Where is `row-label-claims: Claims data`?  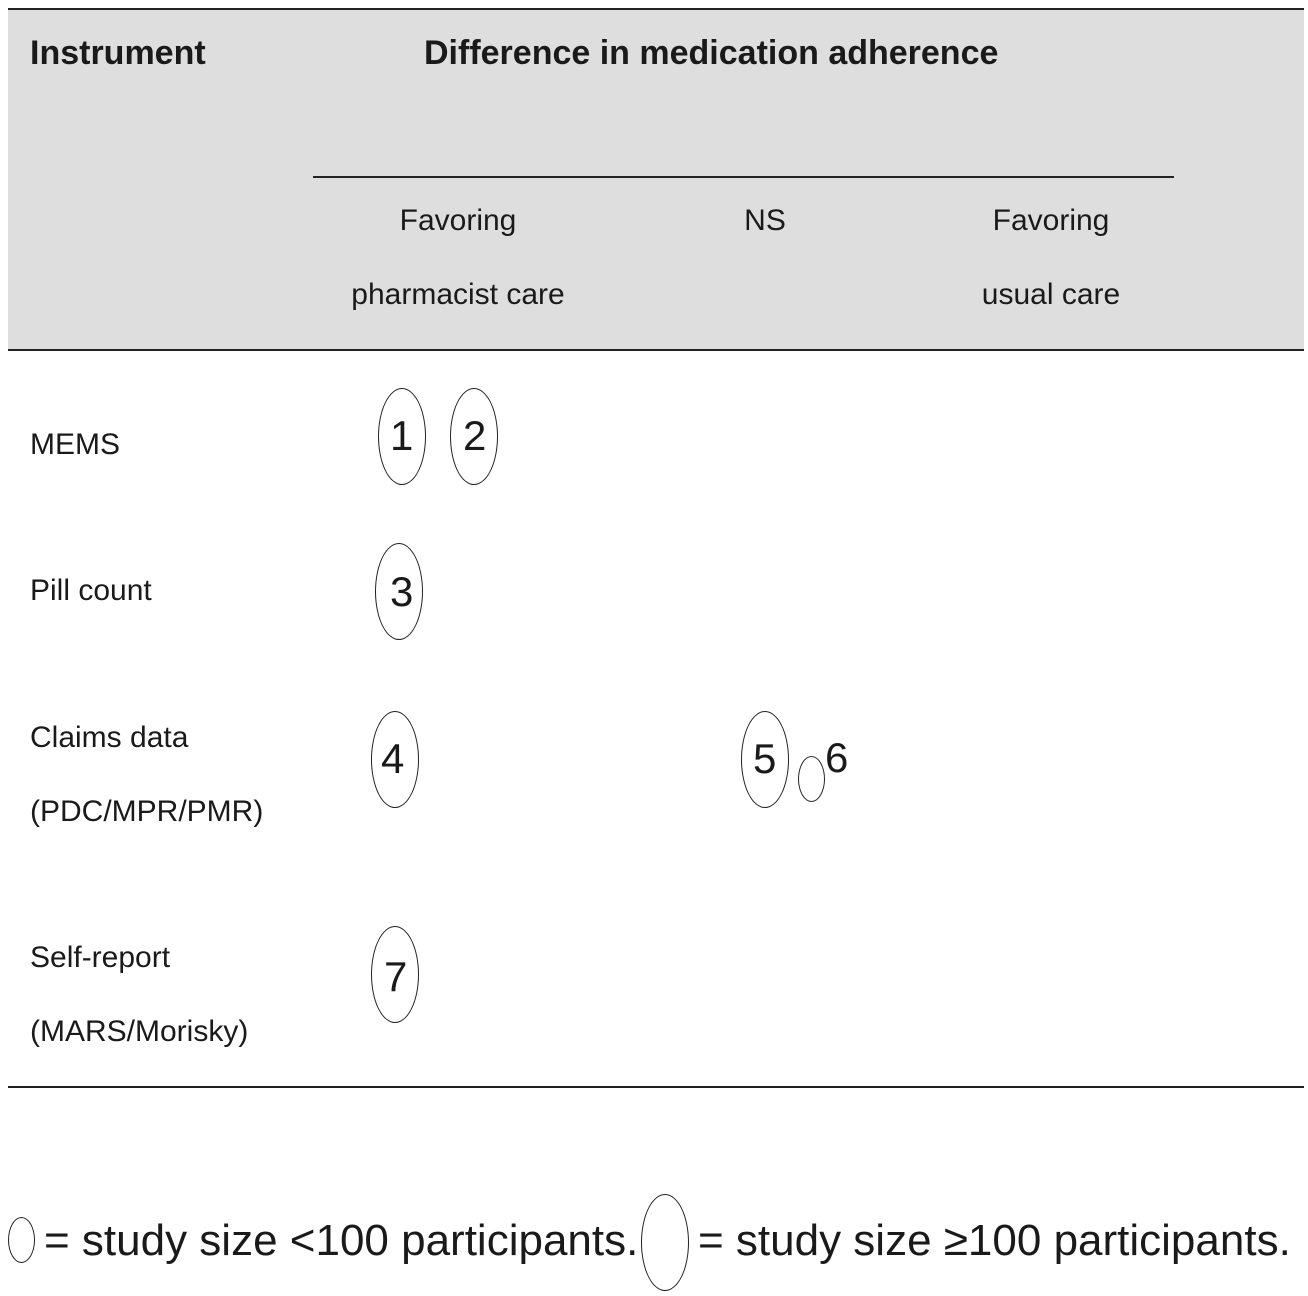
row-label-claims: Claims data is located at coordinates (109, 737).